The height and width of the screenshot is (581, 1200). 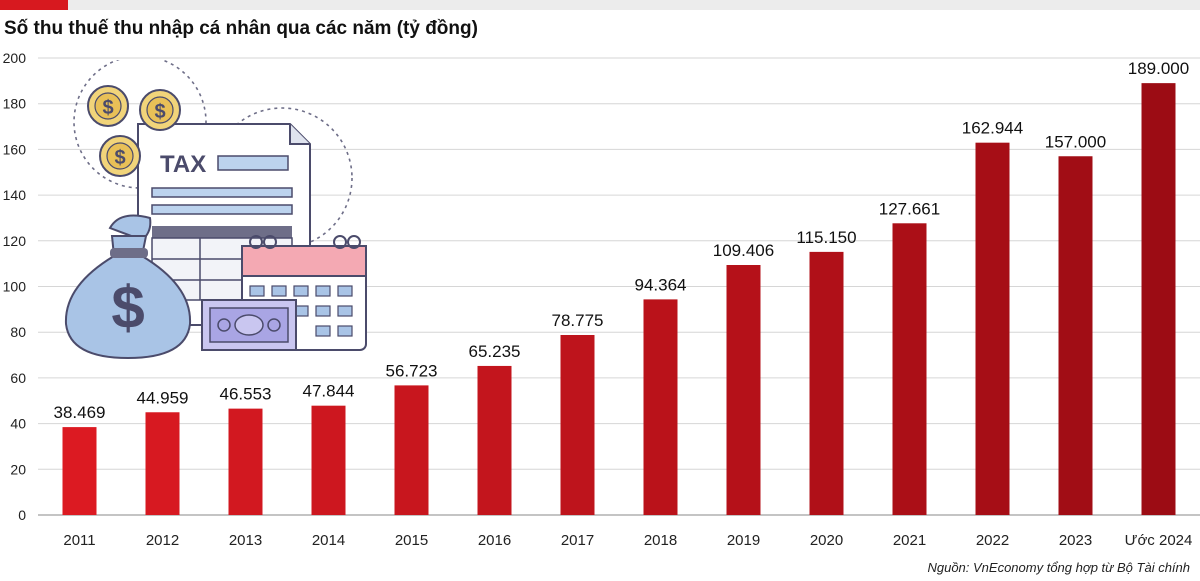 I want to click on x-tick-label: 2014, so click(x=328, y=540).